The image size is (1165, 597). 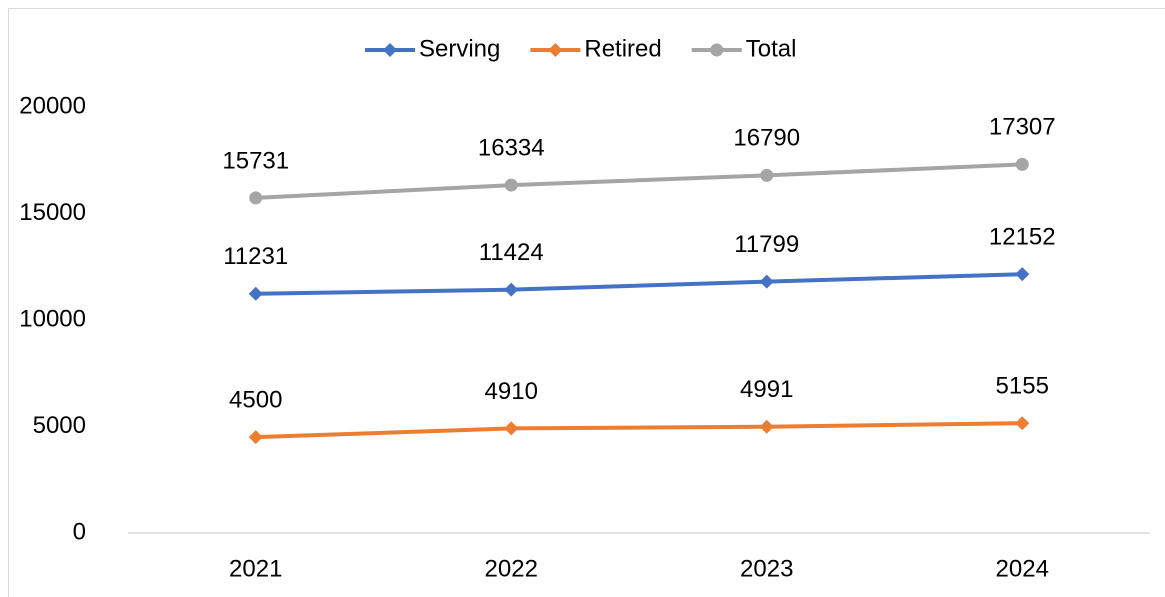 I want to click on legend-label: Total, so click(x=771, y=48).